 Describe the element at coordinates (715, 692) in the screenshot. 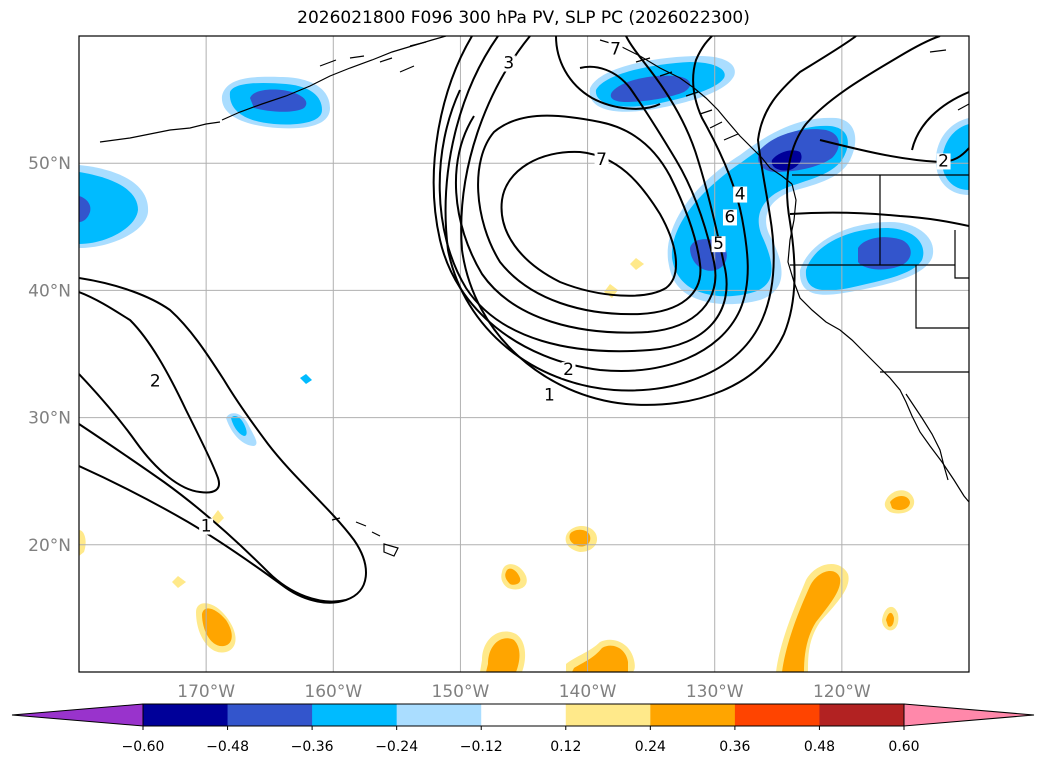

I see `lon-tick-label: 130°W` at that location.